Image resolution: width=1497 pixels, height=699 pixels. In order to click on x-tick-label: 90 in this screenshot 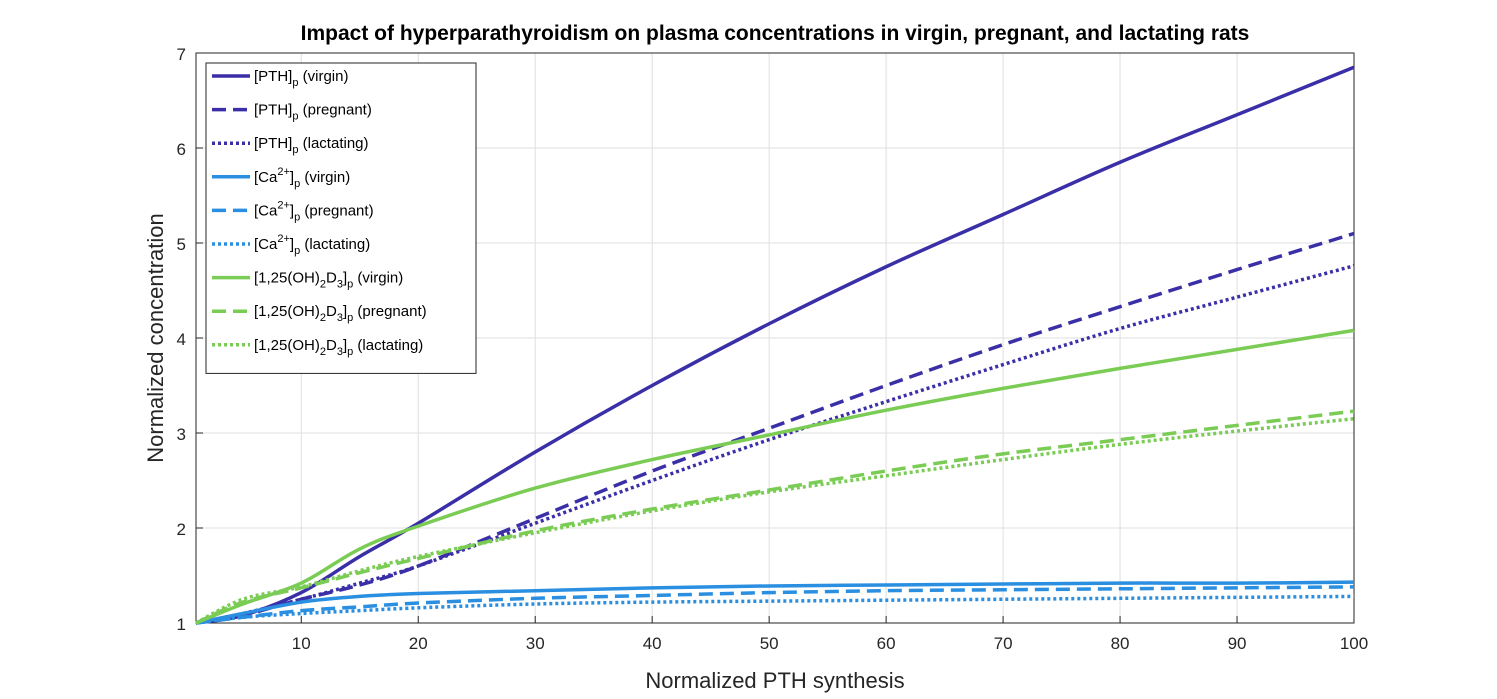, I will do `click(1237, 643)`.